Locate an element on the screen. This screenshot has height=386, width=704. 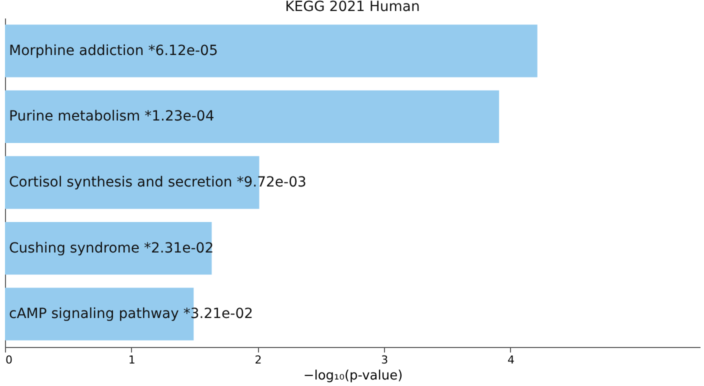
y-tick-label: Purine metabolism *1.23e-04 is located at coordinates (111, 116).